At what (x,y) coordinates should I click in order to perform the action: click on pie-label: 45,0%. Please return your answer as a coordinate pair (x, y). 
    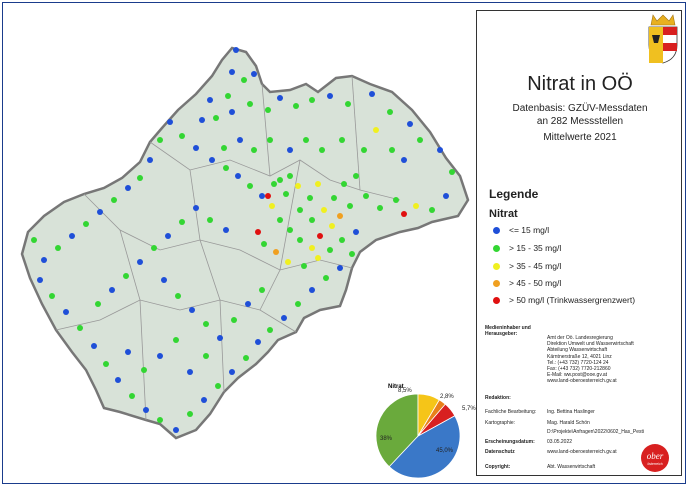
    Looking at the image, I should click on (445, 451).